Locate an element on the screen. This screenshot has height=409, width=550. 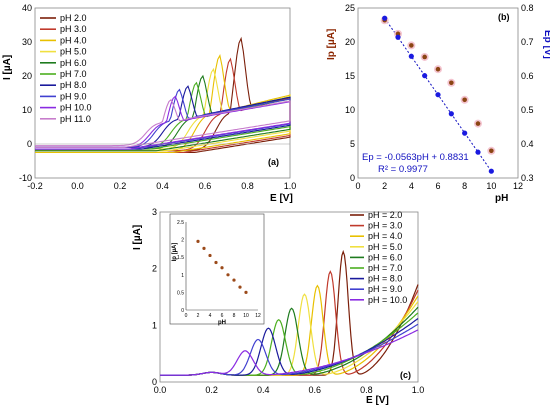
panel-c-label: (c) is located at coordinates (405, 375).